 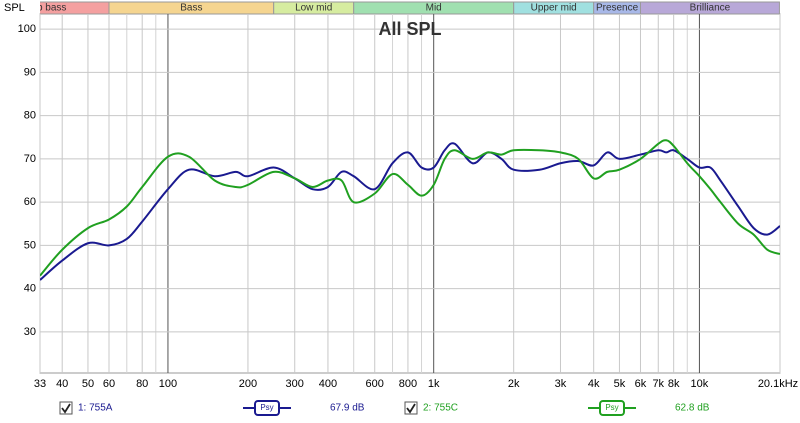 I want to click on band-label: Presence, so click(x=617, y=8).